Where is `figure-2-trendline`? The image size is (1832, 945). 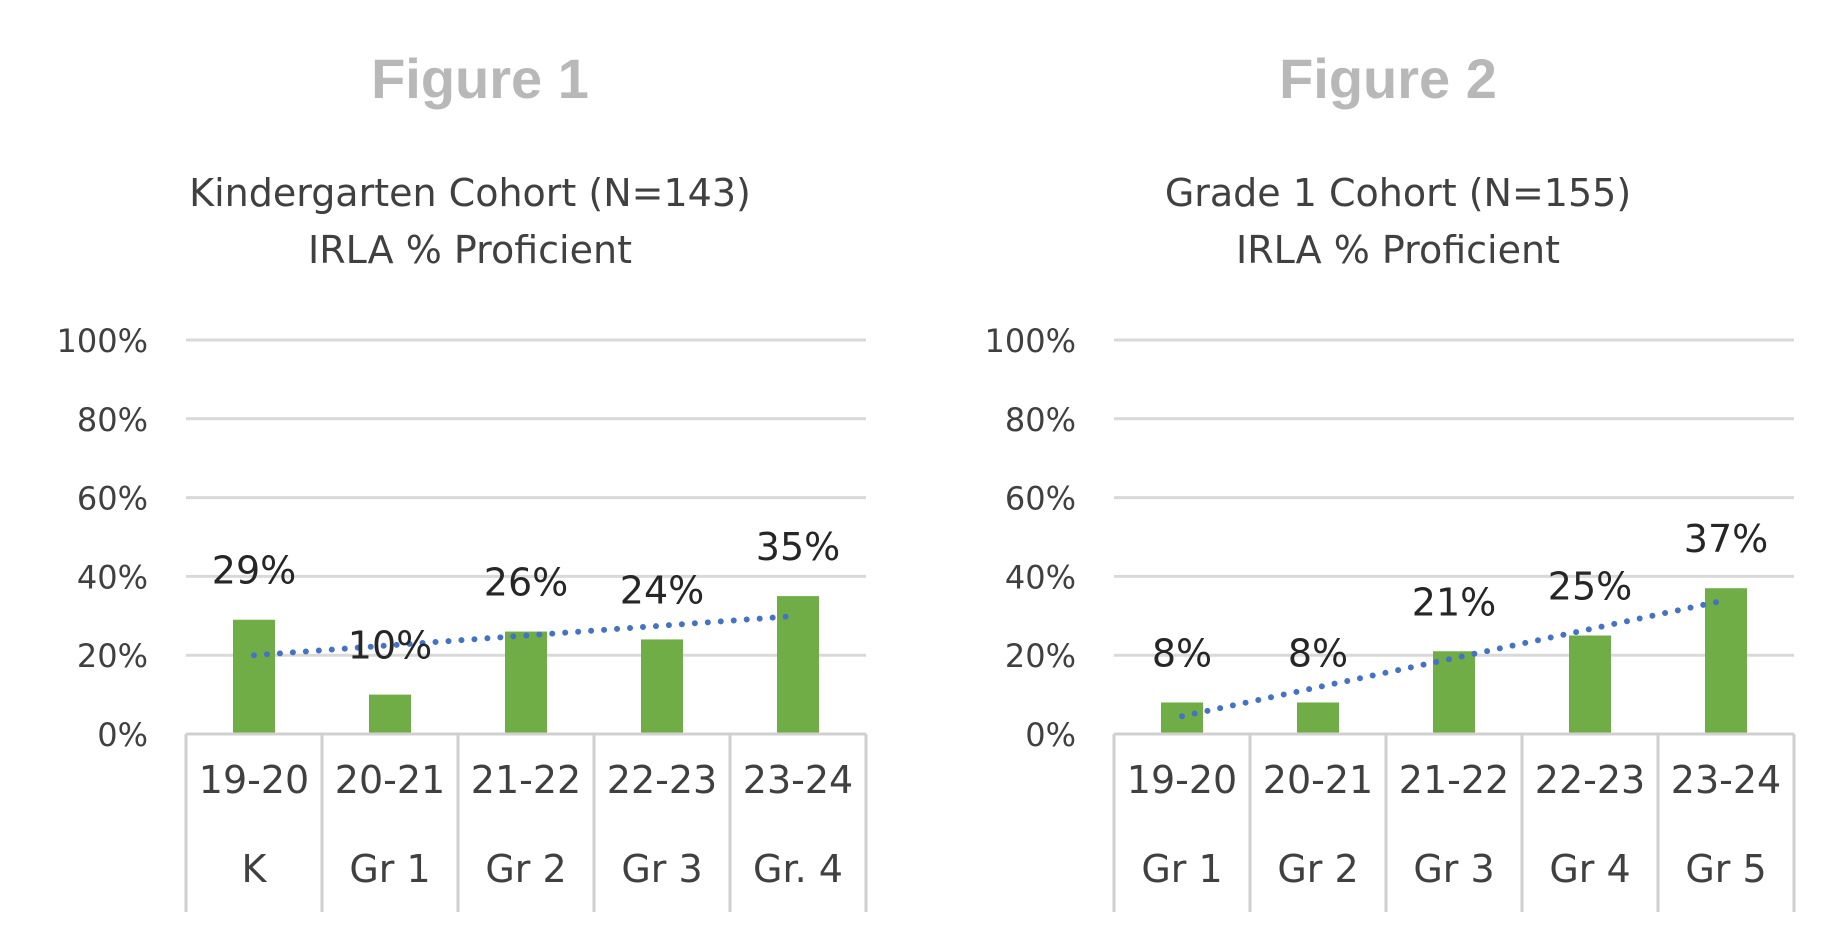
figure-2-trendline is located at coordinates (1454, 658).